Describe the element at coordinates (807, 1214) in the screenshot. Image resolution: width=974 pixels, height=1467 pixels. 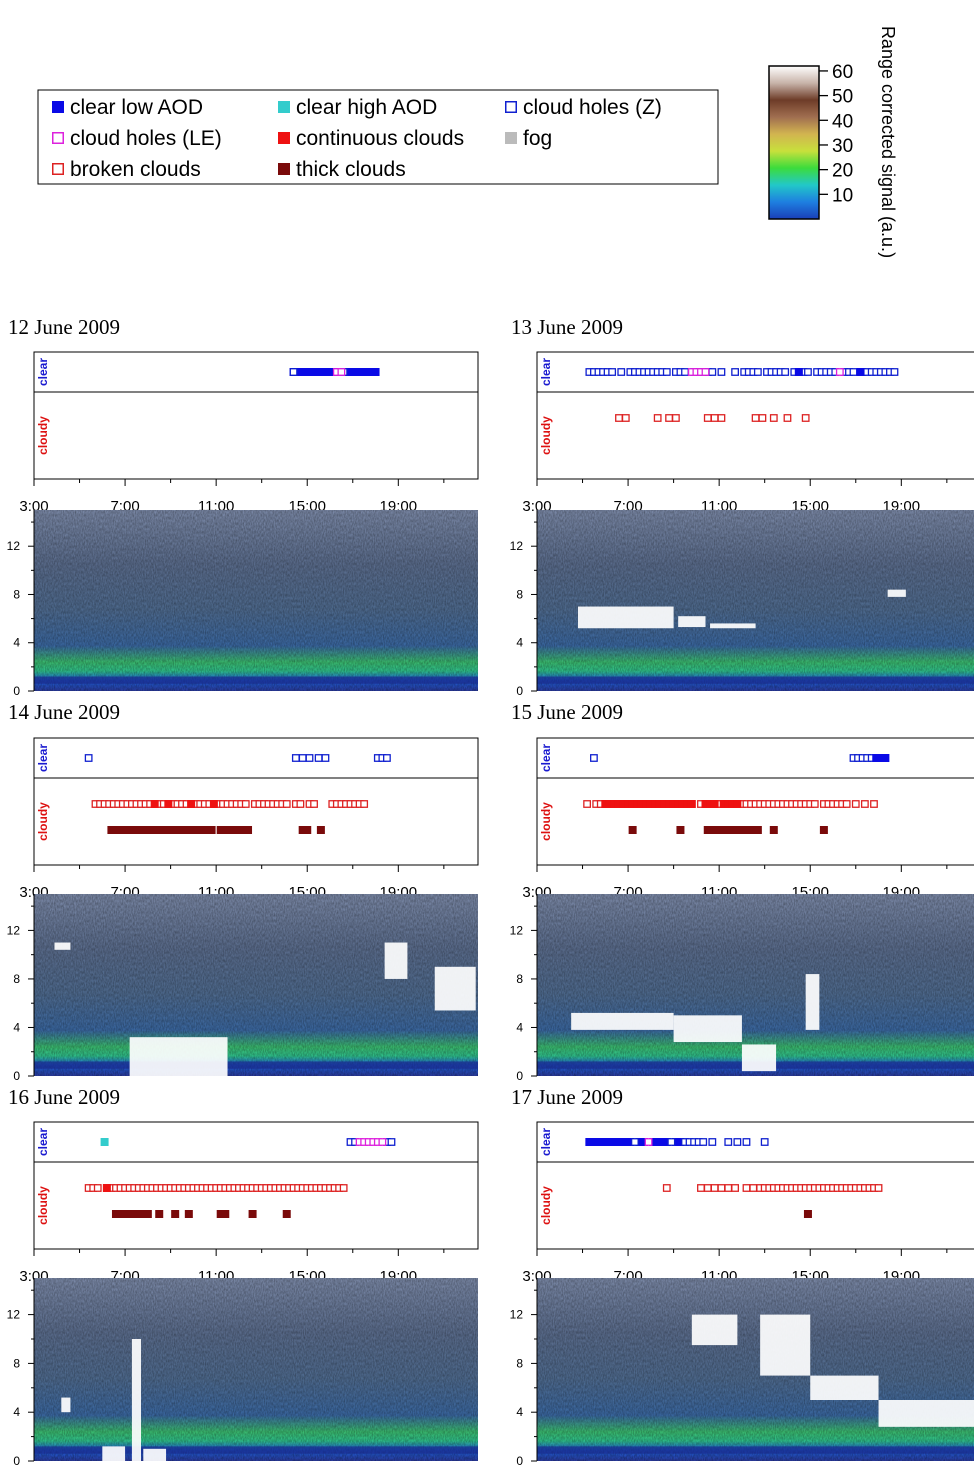
I see `series-thick-clouds` at that location.